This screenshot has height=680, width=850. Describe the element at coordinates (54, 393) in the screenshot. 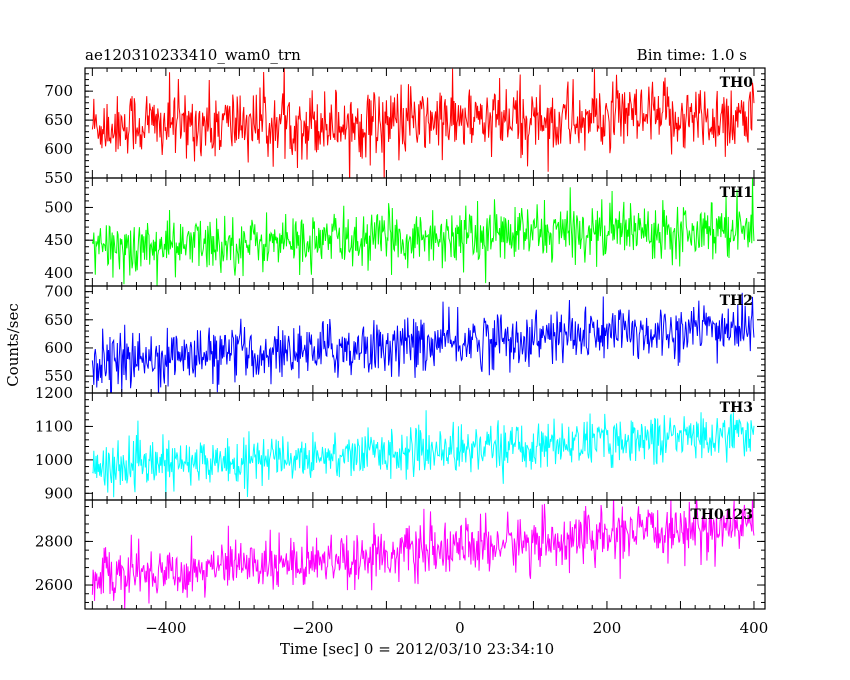

I see `y-tick-label: 1200` at that location.